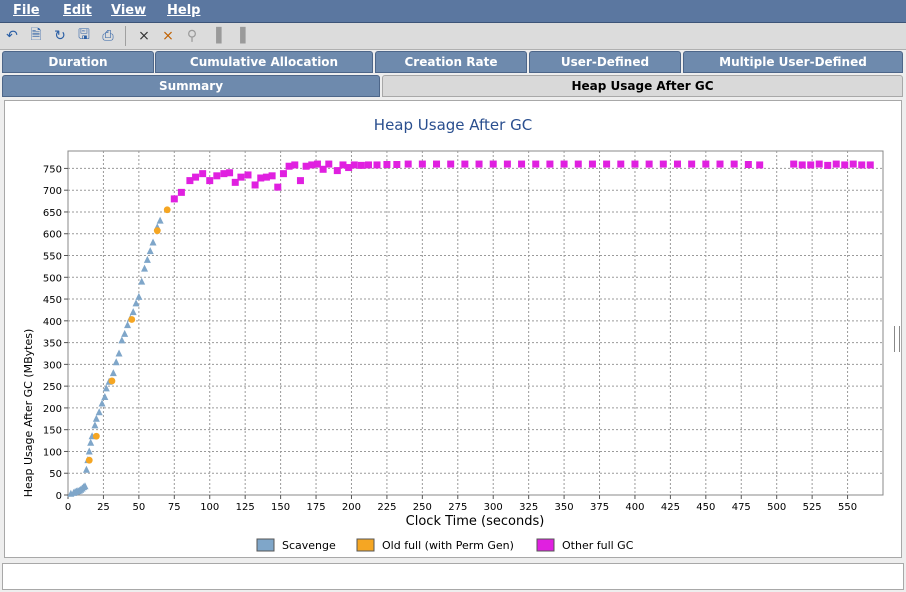 The image size is (906, 592). I want to click on y-tick-label: 400, so click(52, 322).